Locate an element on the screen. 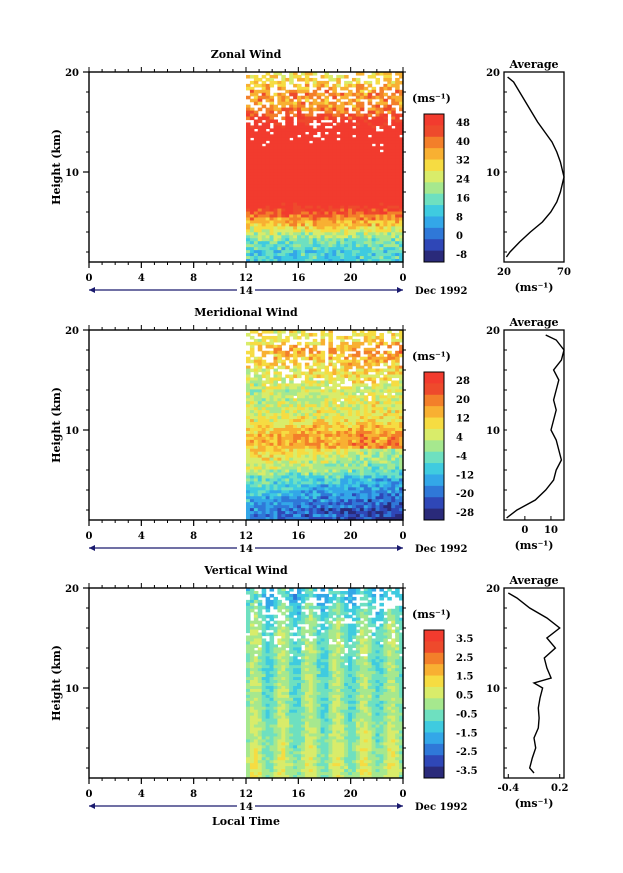 The height and width of the screenshot is (873, 623). colorbar-tick-label: 28 is located at coordinates (463, 381).